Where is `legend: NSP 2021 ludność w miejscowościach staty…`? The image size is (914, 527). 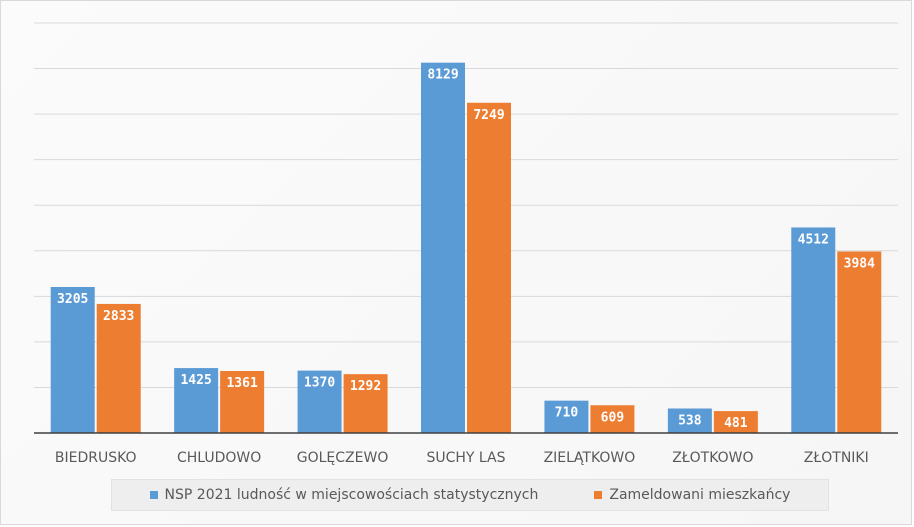
legend: NSP 2021 ludność w miejscowościach staty… is located at coordinates (470, 495).